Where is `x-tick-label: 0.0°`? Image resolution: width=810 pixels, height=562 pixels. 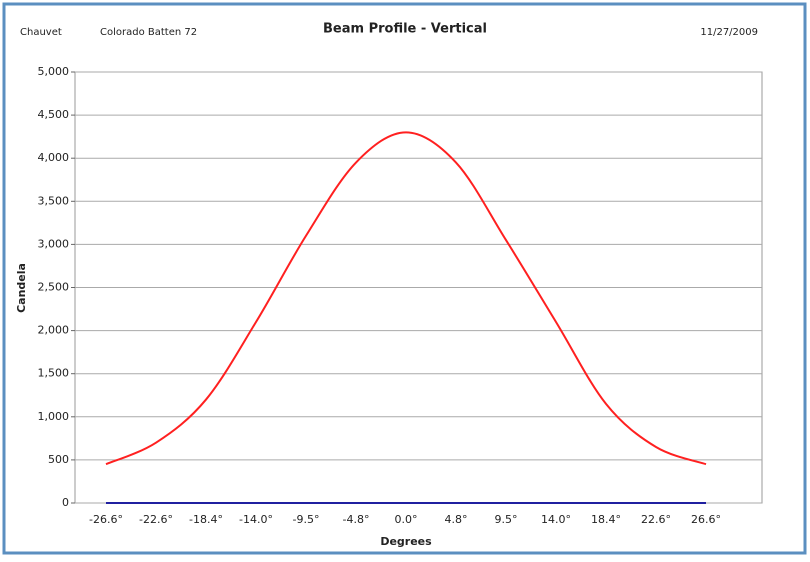 x-tick-label: 0.0° is located at coordinates (406, 519).